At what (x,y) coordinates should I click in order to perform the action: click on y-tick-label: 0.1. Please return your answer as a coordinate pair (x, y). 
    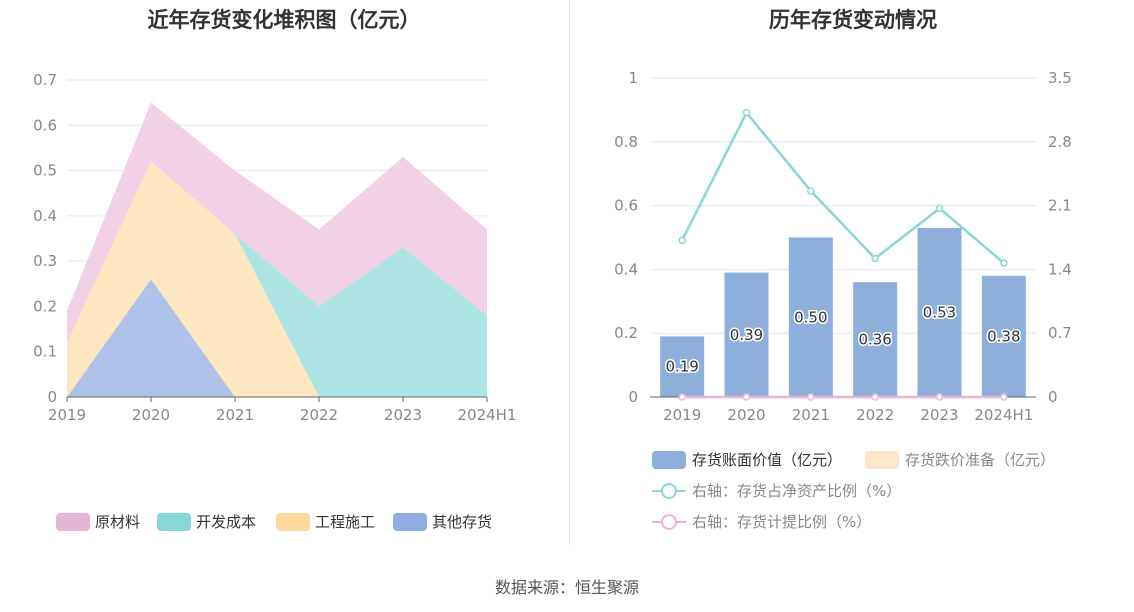
    Looking at the image, I should click on (45, 352).